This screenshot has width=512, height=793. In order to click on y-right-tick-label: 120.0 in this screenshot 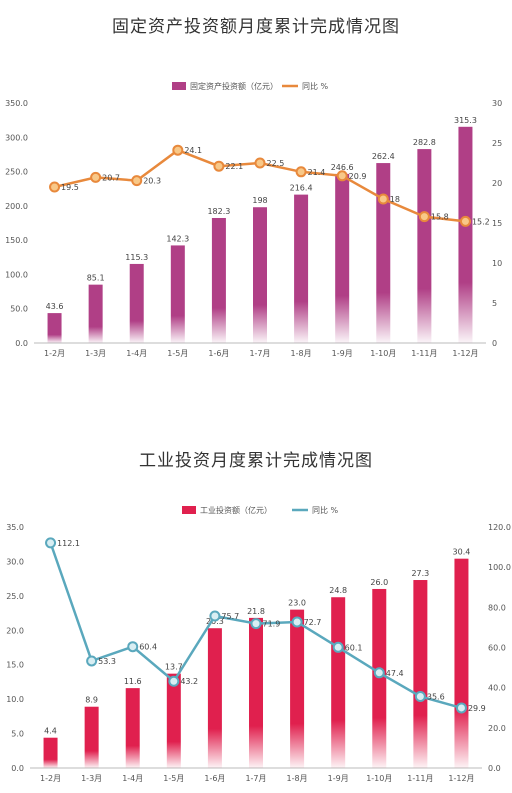, I will do `click(499, 527)`.